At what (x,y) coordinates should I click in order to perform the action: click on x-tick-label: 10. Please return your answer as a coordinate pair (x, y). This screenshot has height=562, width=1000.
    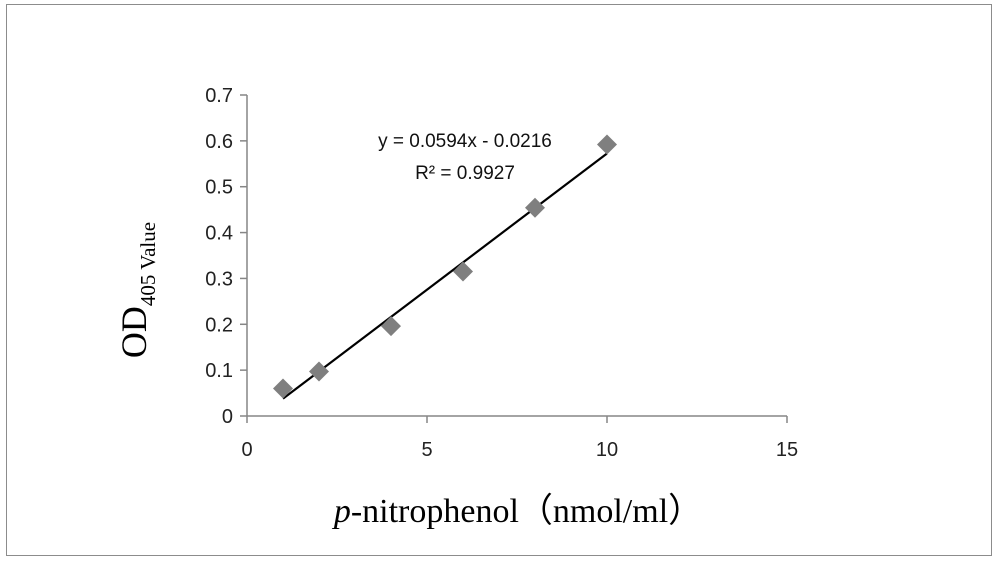
    Looking at the image, I should click on (607, 450).